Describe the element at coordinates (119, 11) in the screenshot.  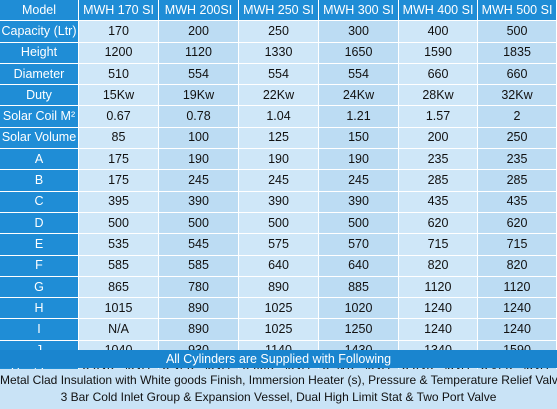
I see `header-model-1: MWH 170 SI` at that location.